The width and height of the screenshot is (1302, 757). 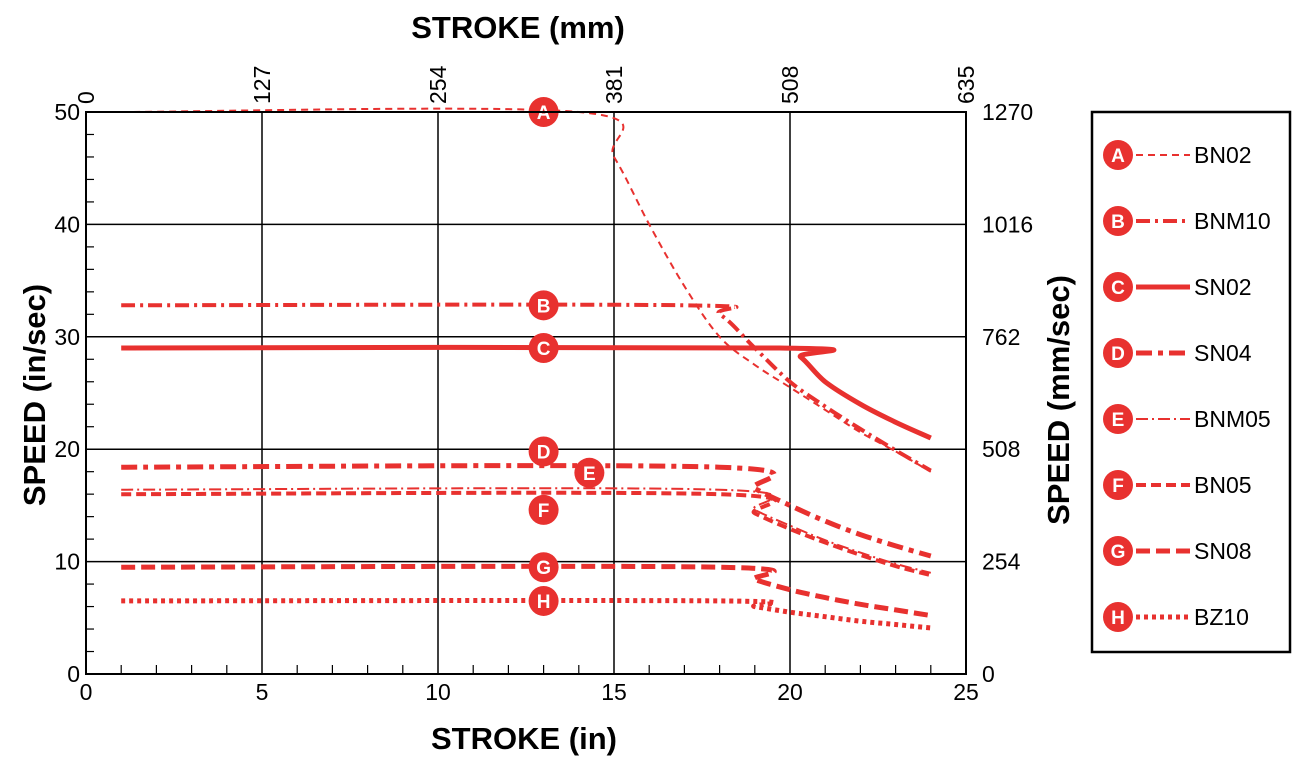 What do you see at coordinates (86, 692) in the screenshot?
I see `x-tick-label: 0` at bounding box center [86, 692].